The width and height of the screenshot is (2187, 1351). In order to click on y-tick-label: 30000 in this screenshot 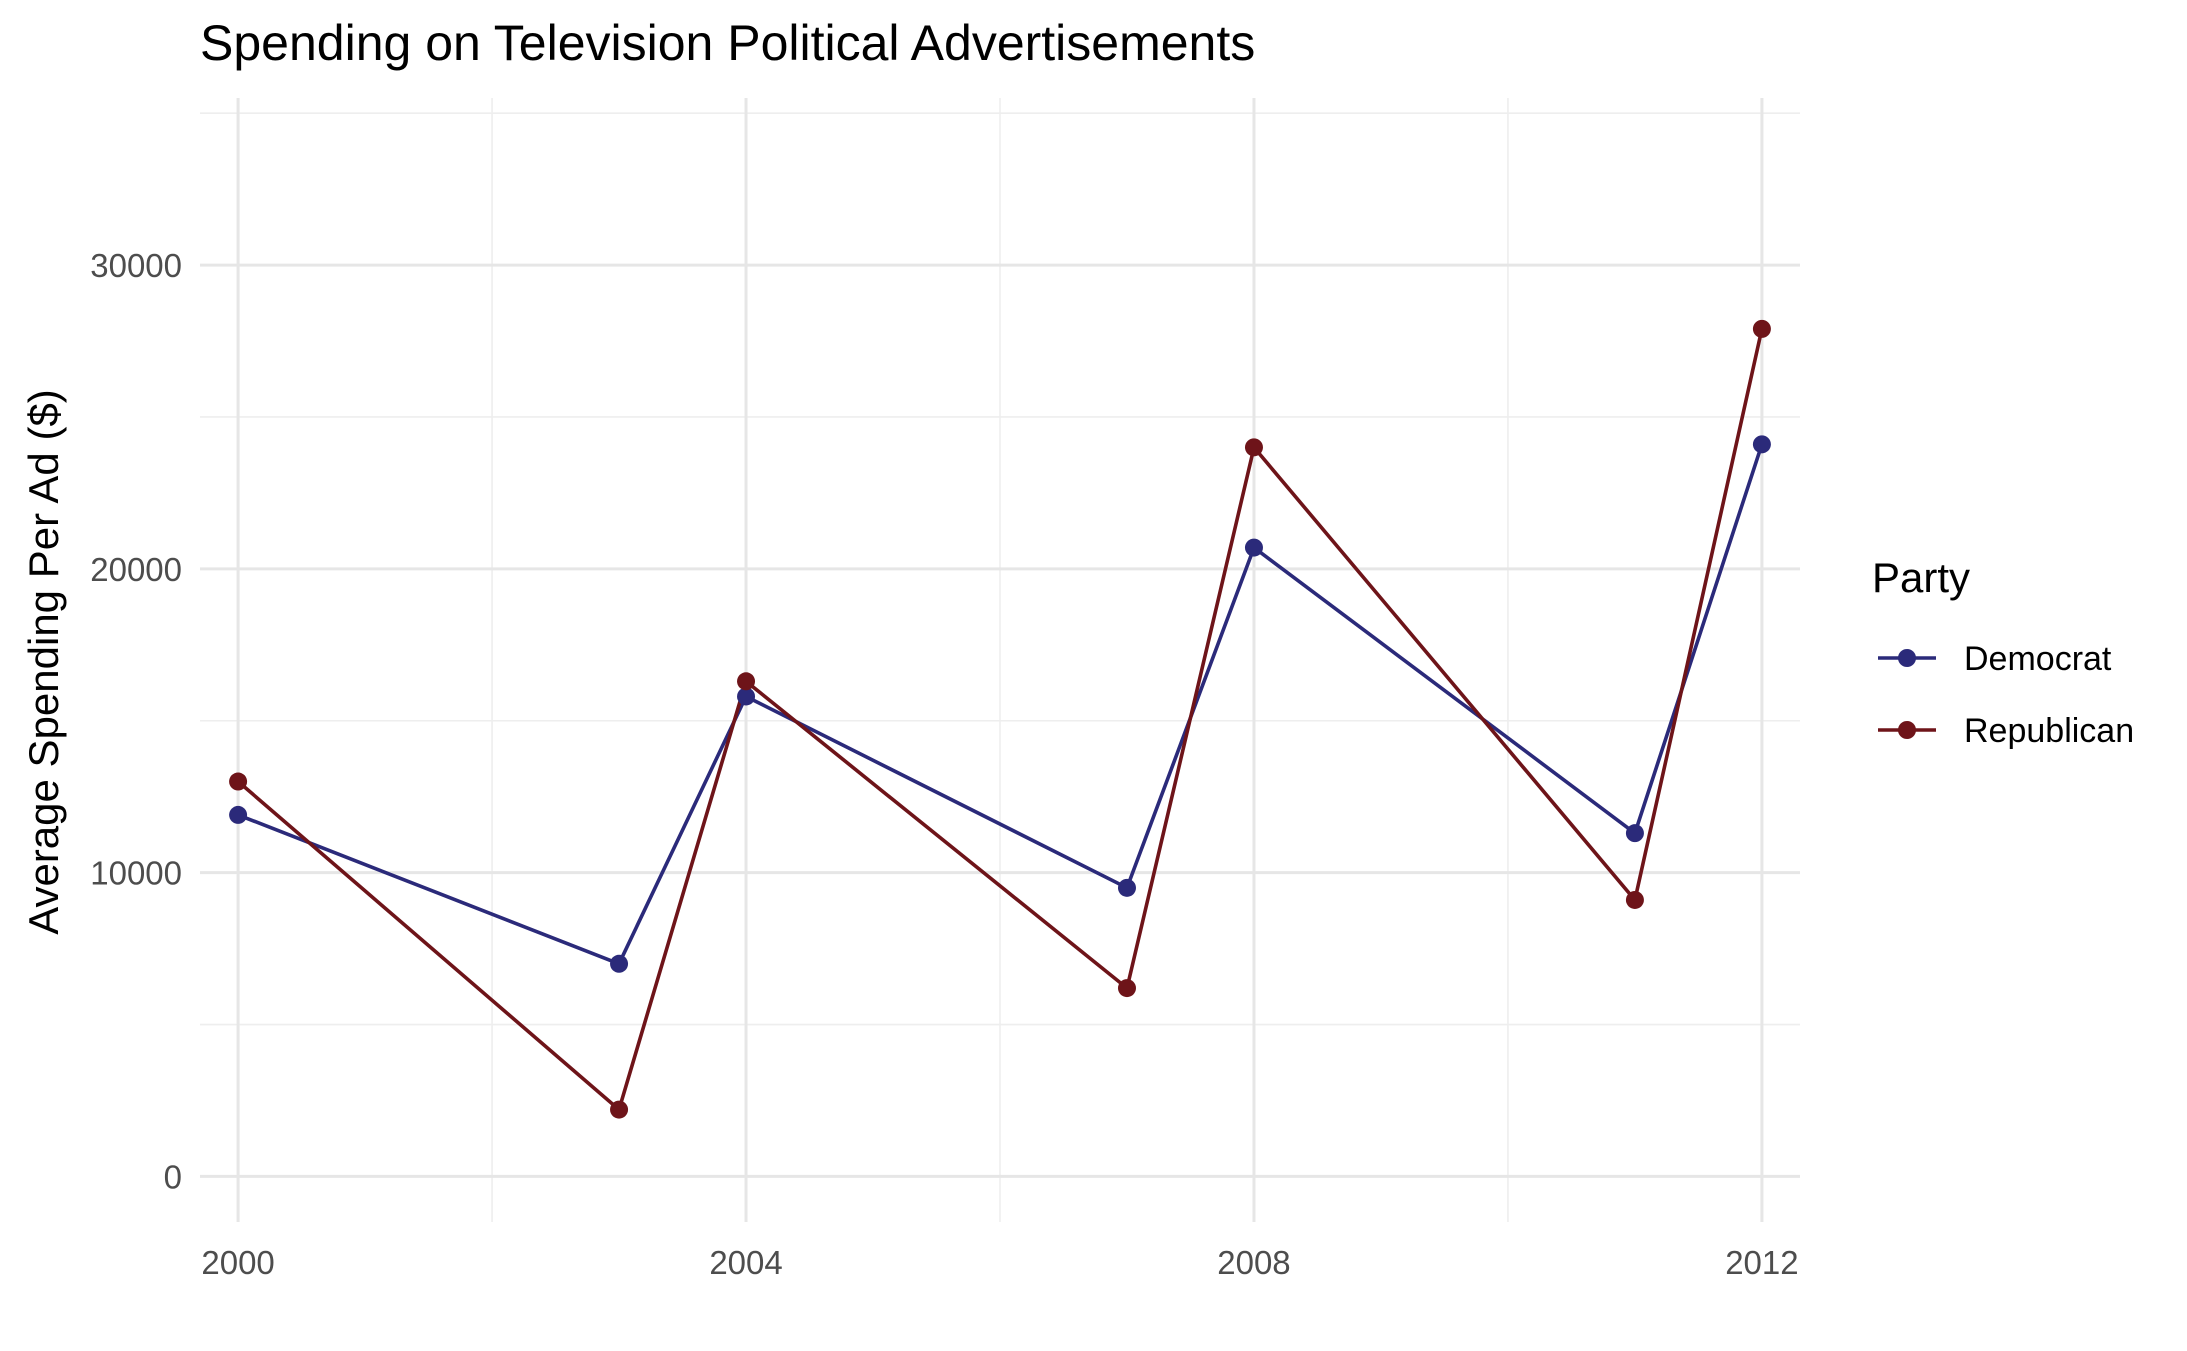, I will do `click(136, 265)`.